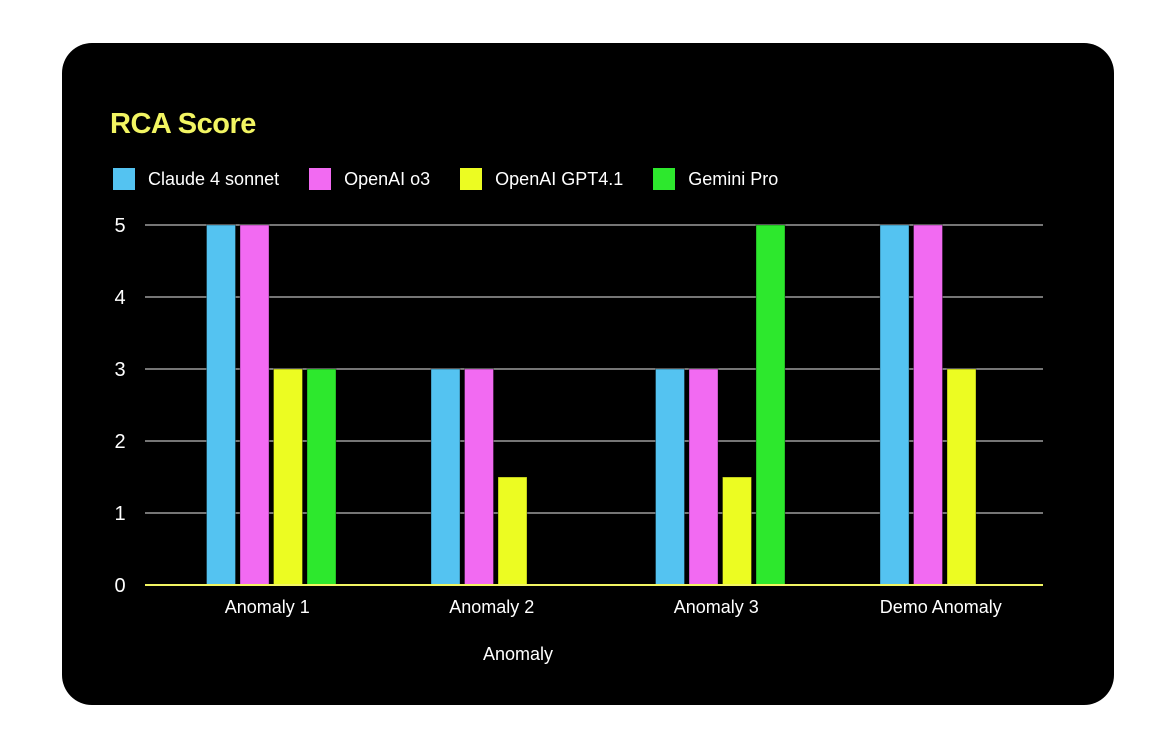 The width and height of the screenshot is (1176, 749). Describe the element at coordinates (518, 654) in the screenshot. I see `x-axis-label: Anomaly` at that location.